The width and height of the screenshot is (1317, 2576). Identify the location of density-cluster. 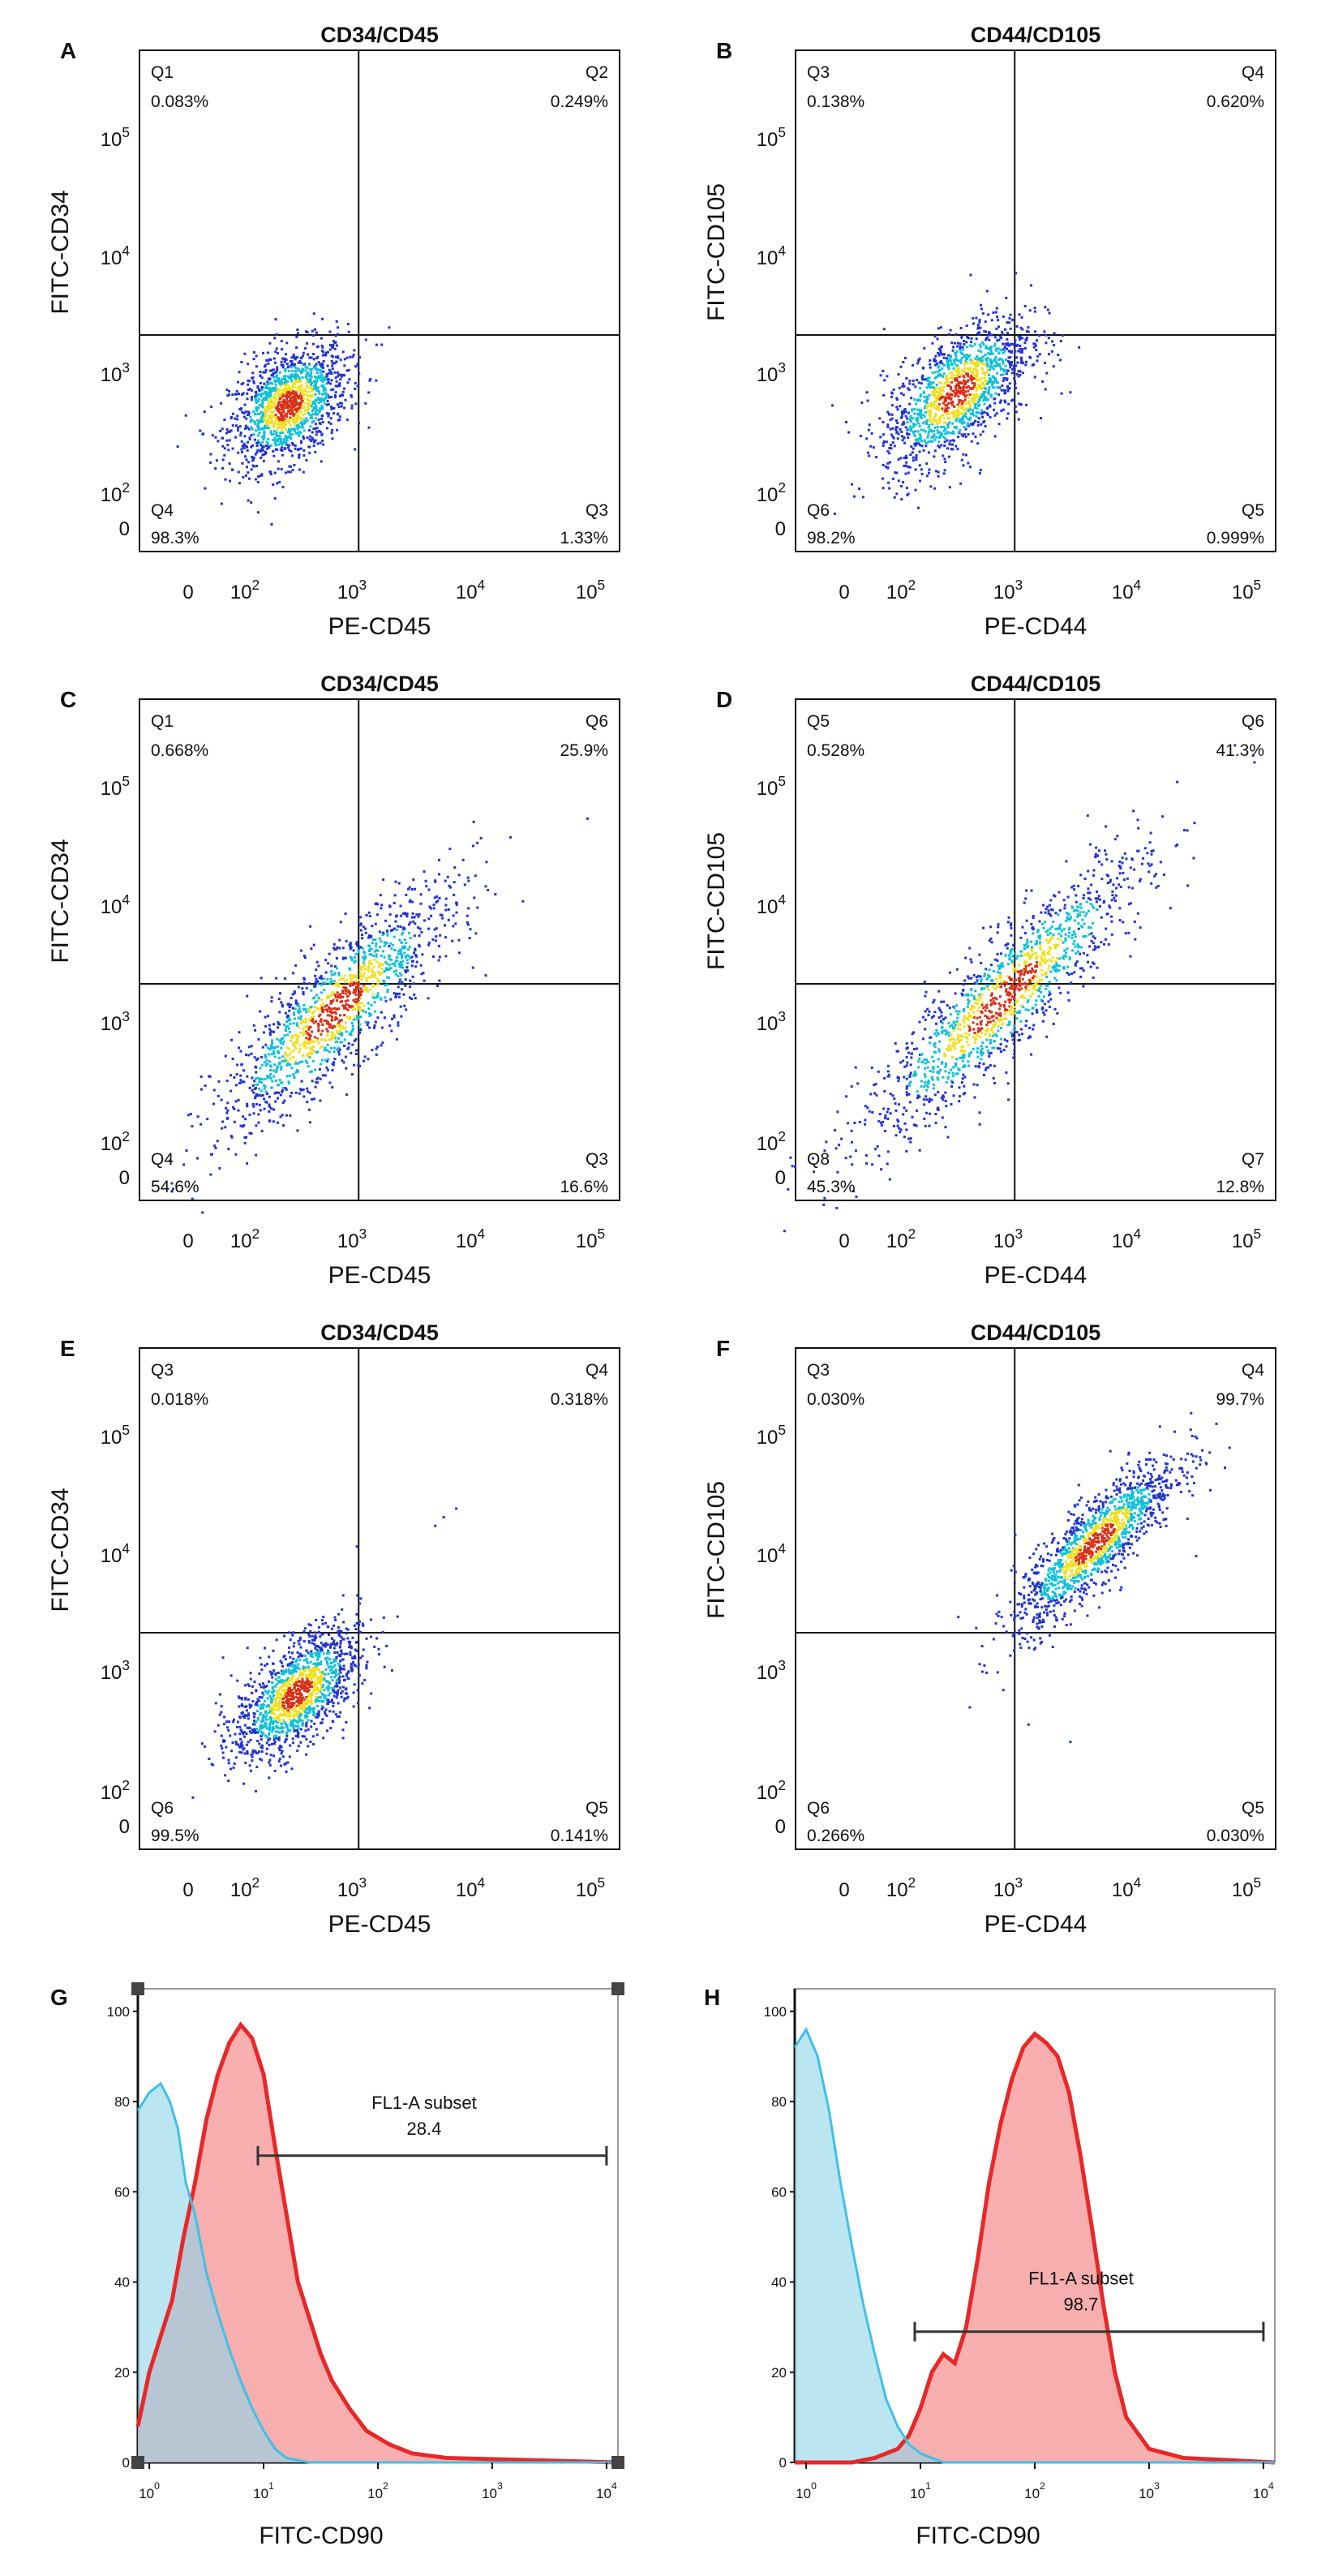
(283, 419).